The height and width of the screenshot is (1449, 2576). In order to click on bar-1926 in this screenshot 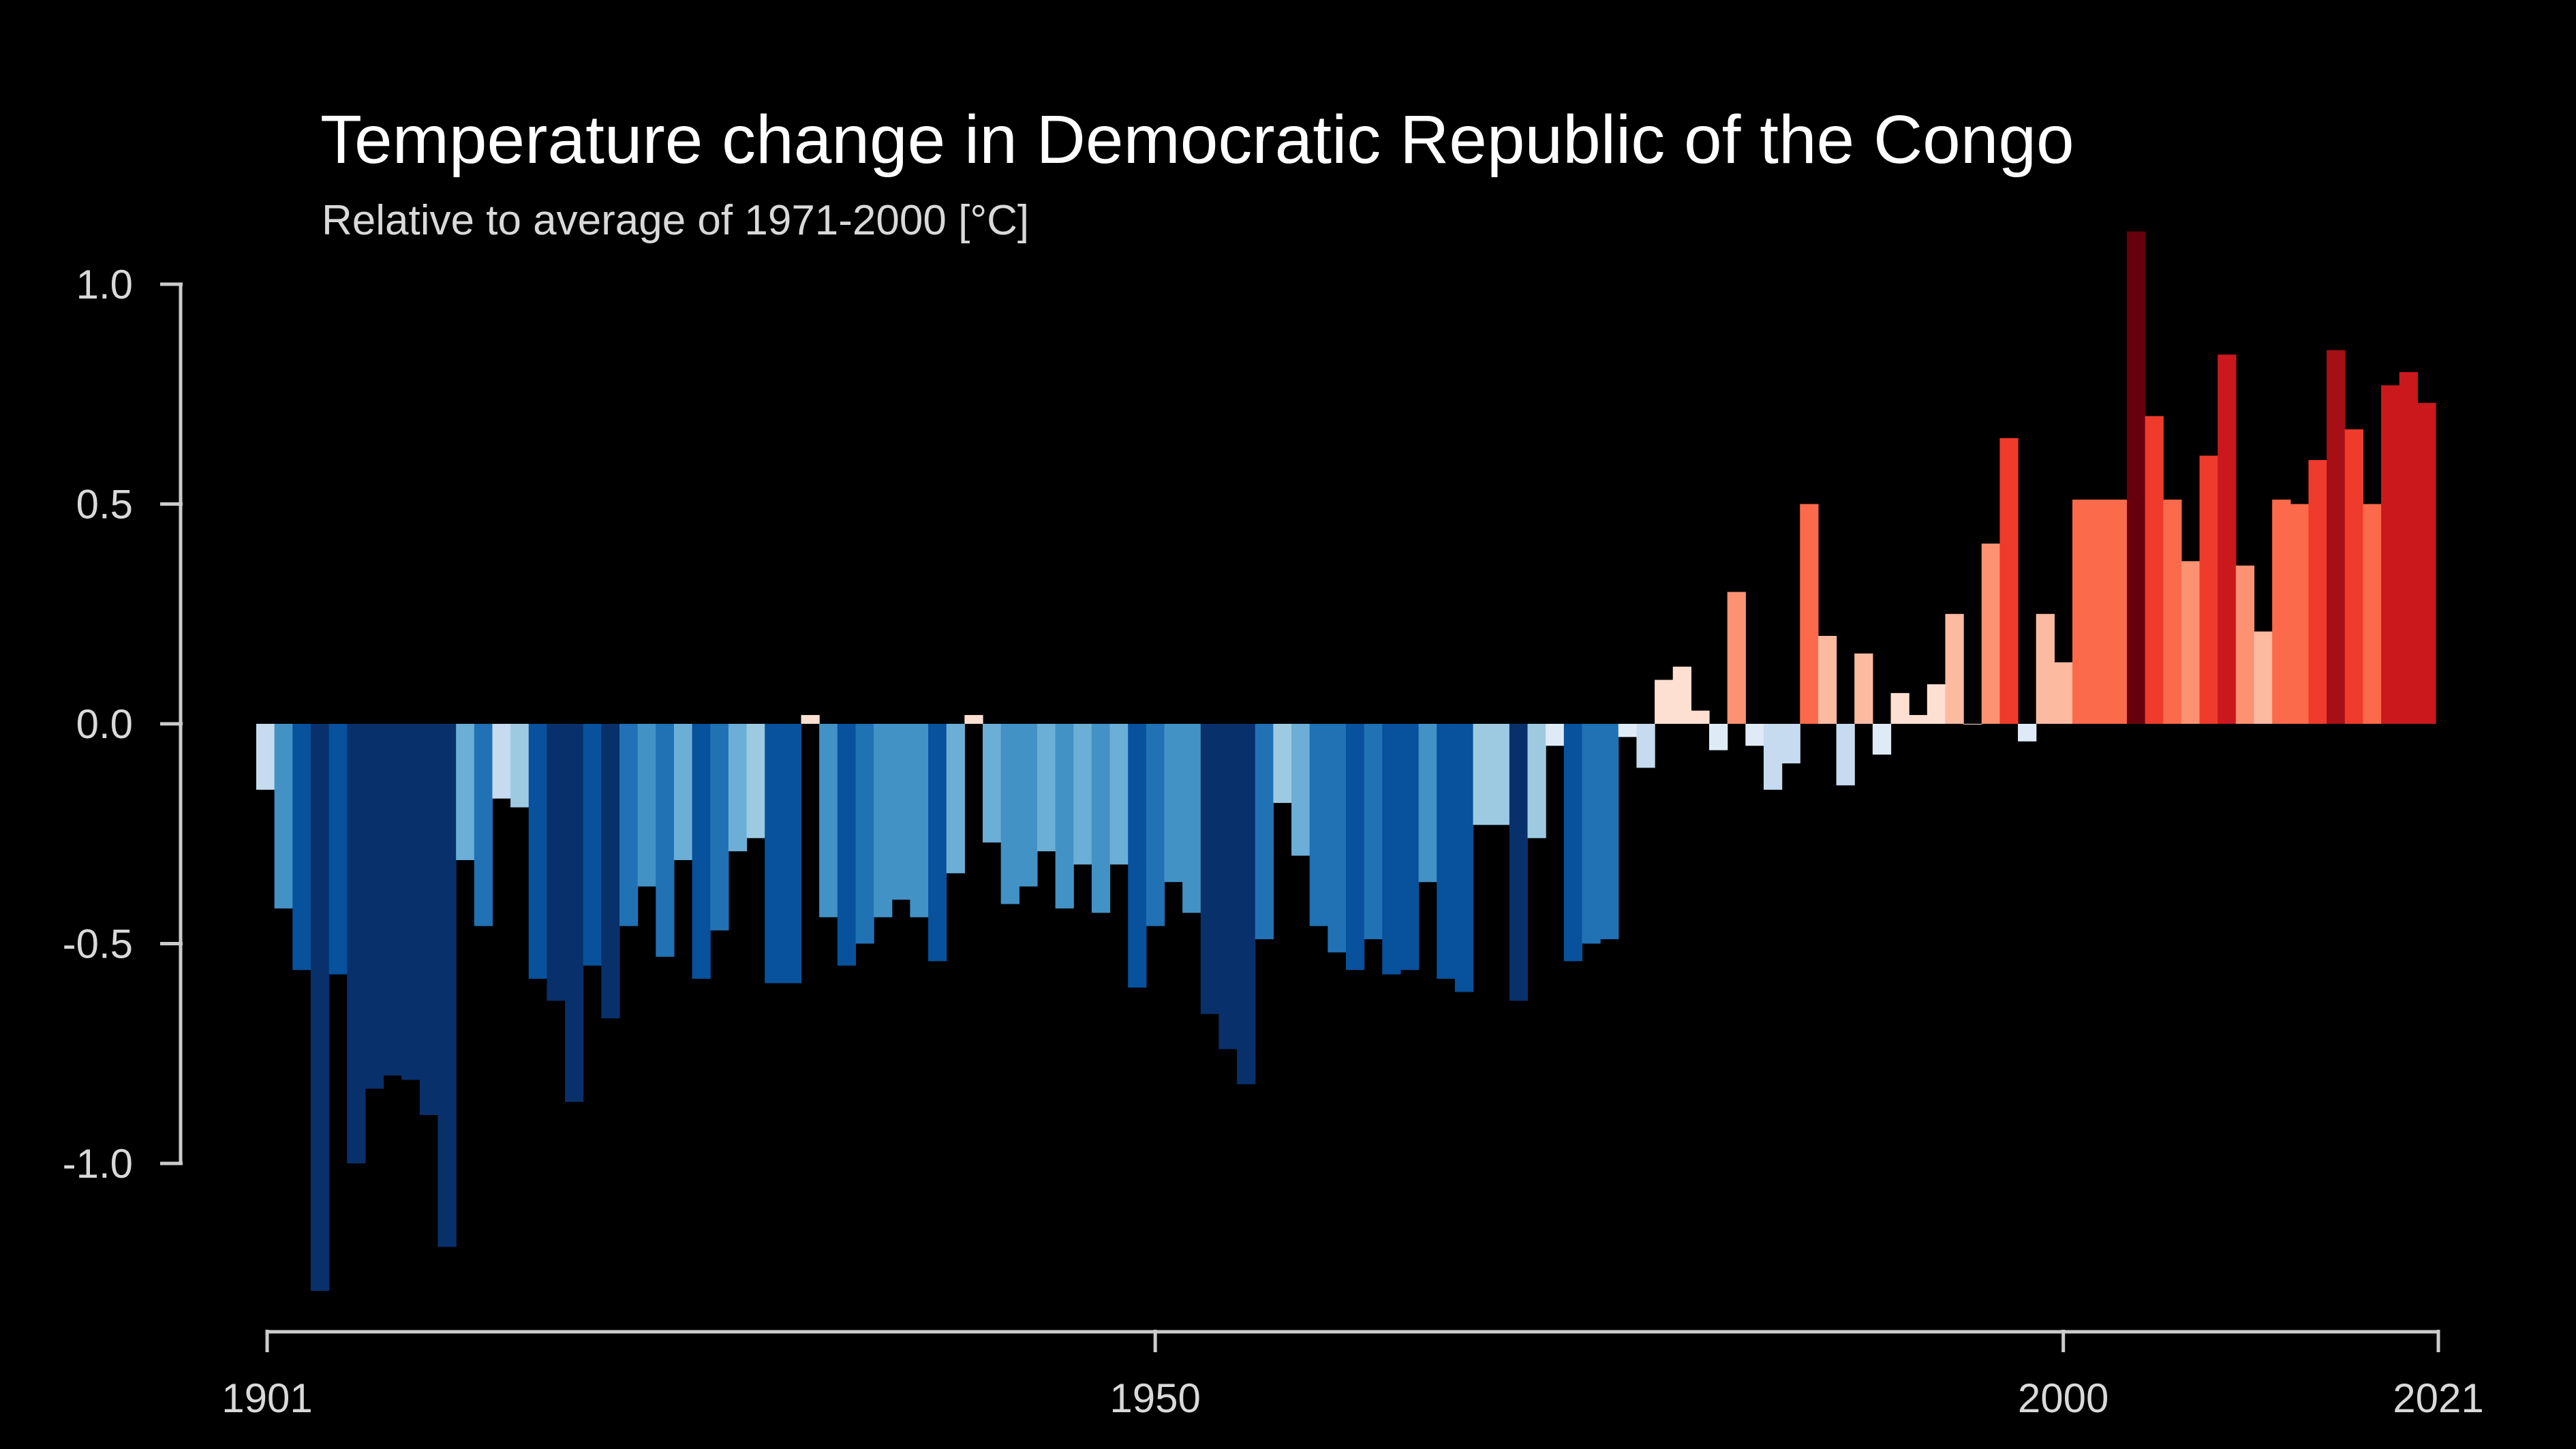, I will do `click(720, 827)`.